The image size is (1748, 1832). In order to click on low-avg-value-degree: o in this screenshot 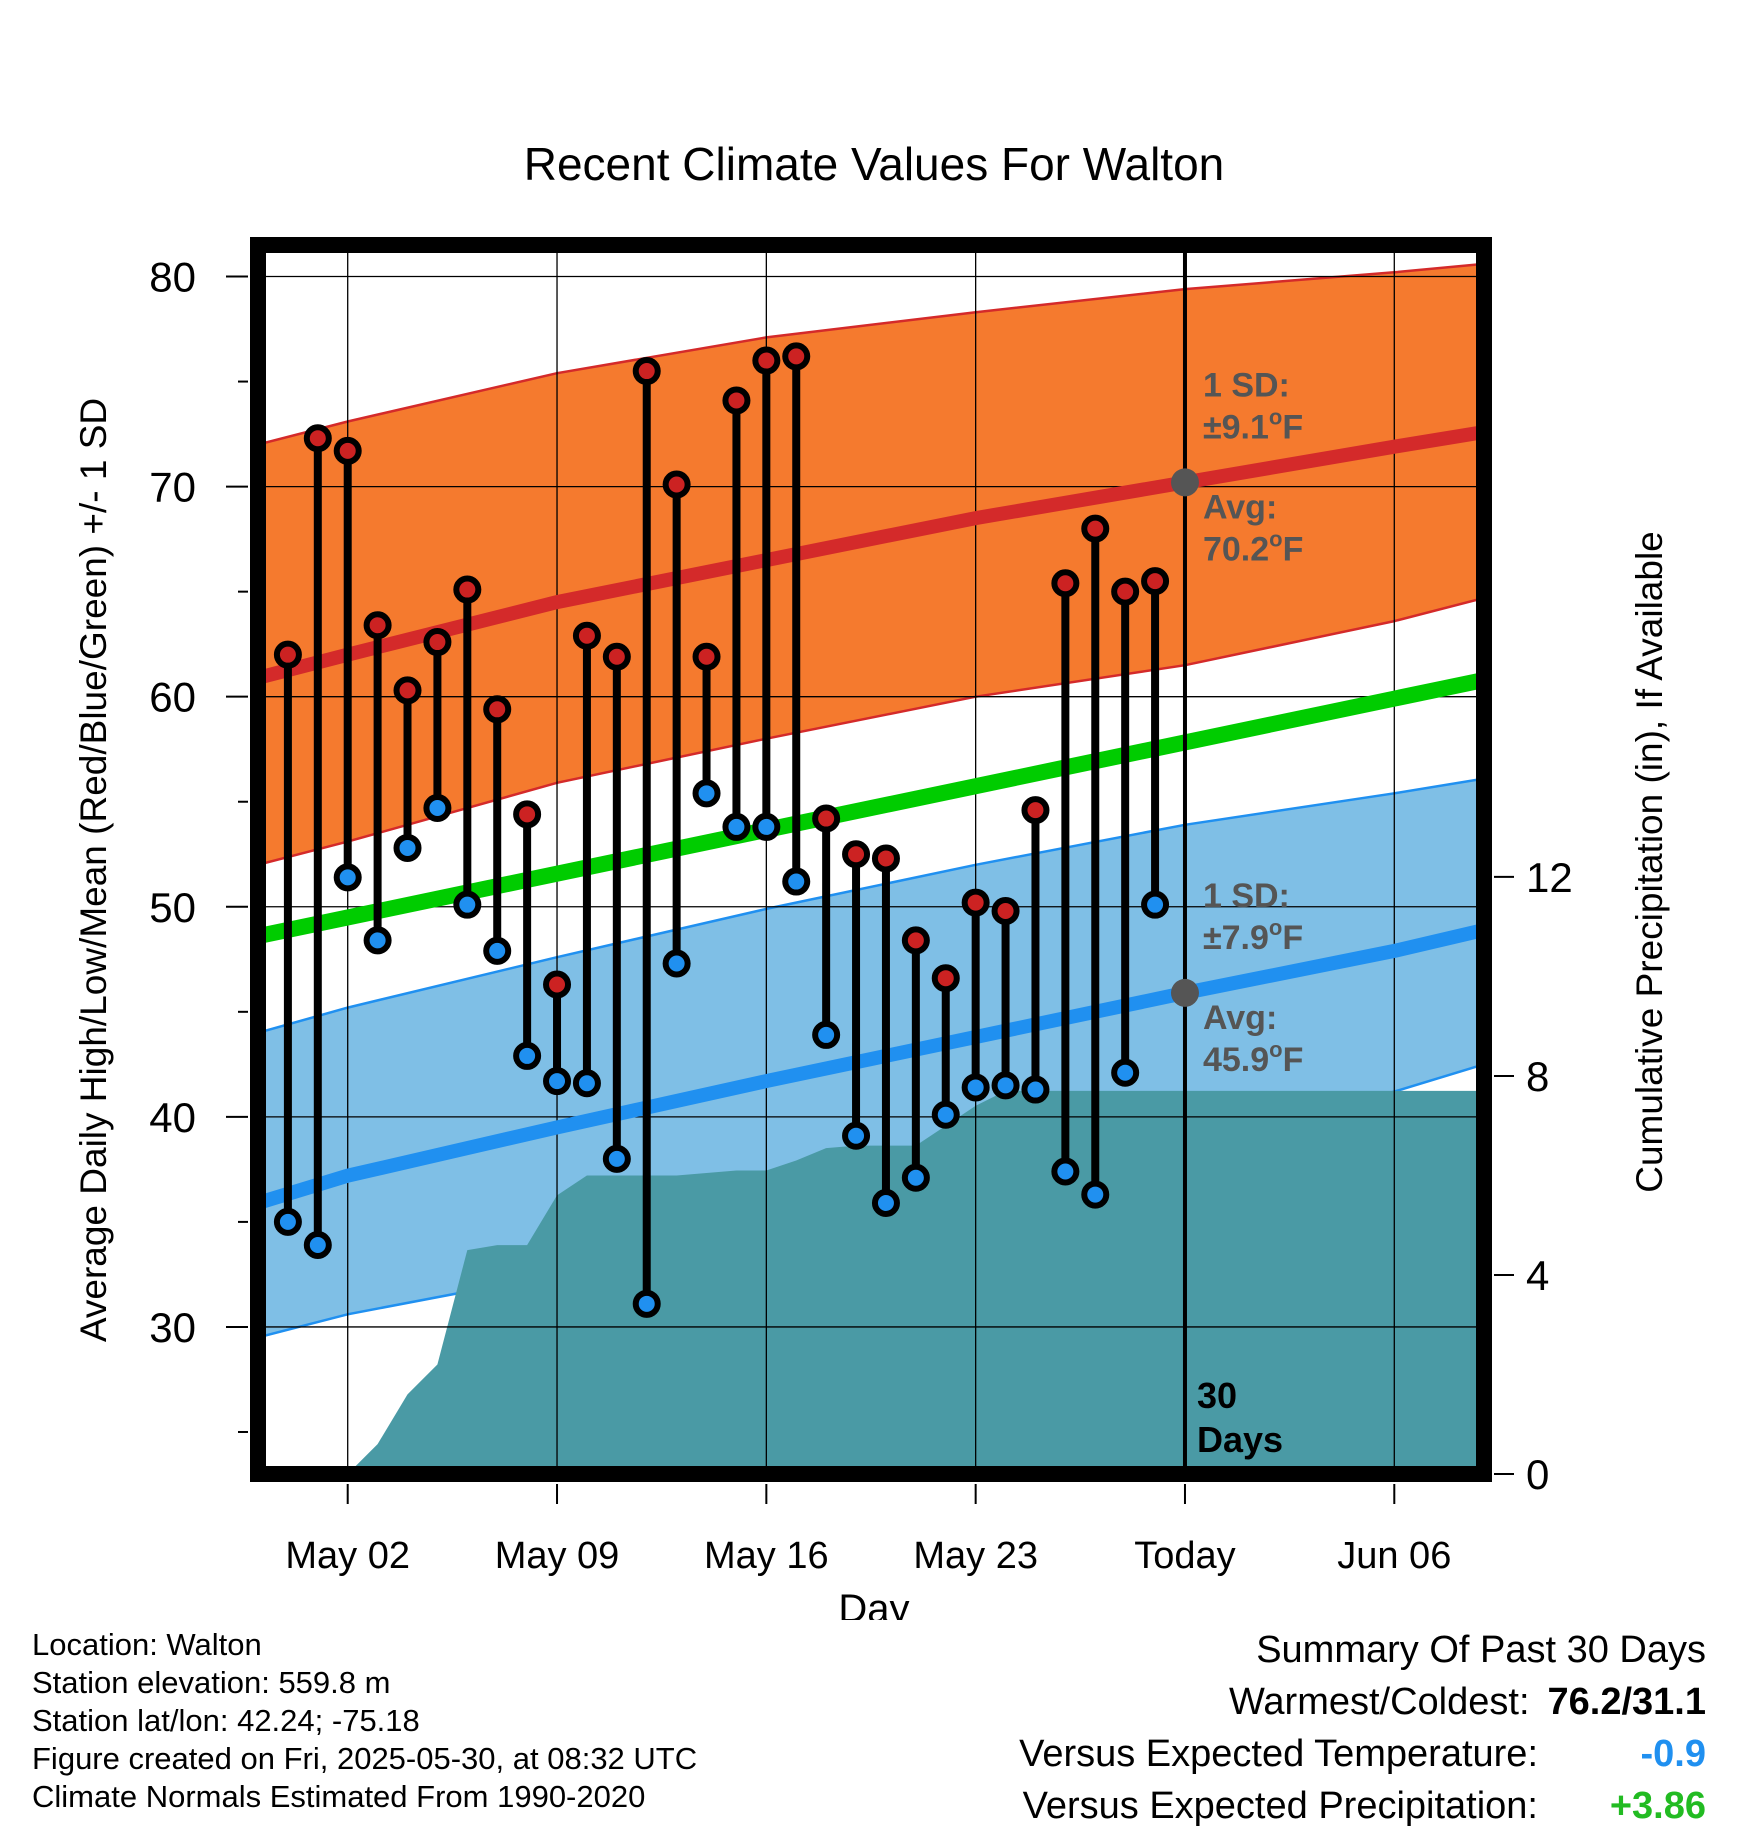, I will do `click(1275, 1049)`.